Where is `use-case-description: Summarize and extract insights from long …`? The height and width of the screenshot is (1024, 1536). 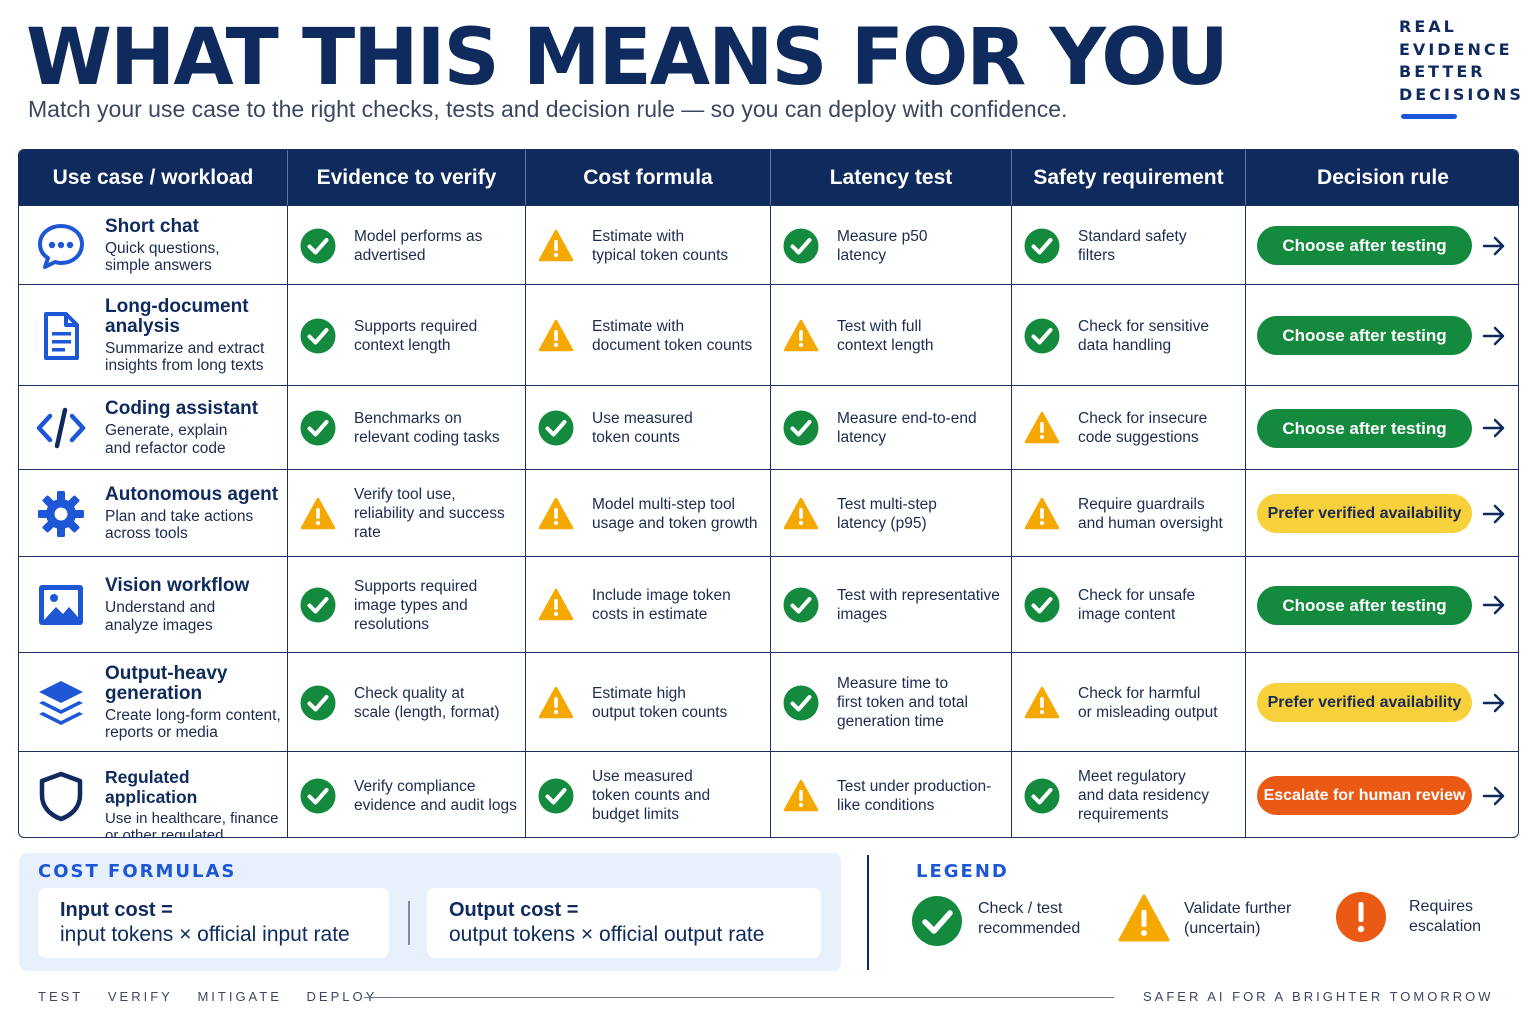 use-case-description: Summarize and extract insights from long … is located at coordinates (193, 357).